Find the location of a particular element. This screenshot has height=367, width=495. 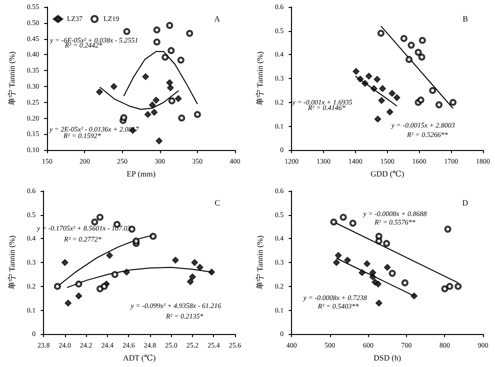

text: D is located at coordinates (465, 203).